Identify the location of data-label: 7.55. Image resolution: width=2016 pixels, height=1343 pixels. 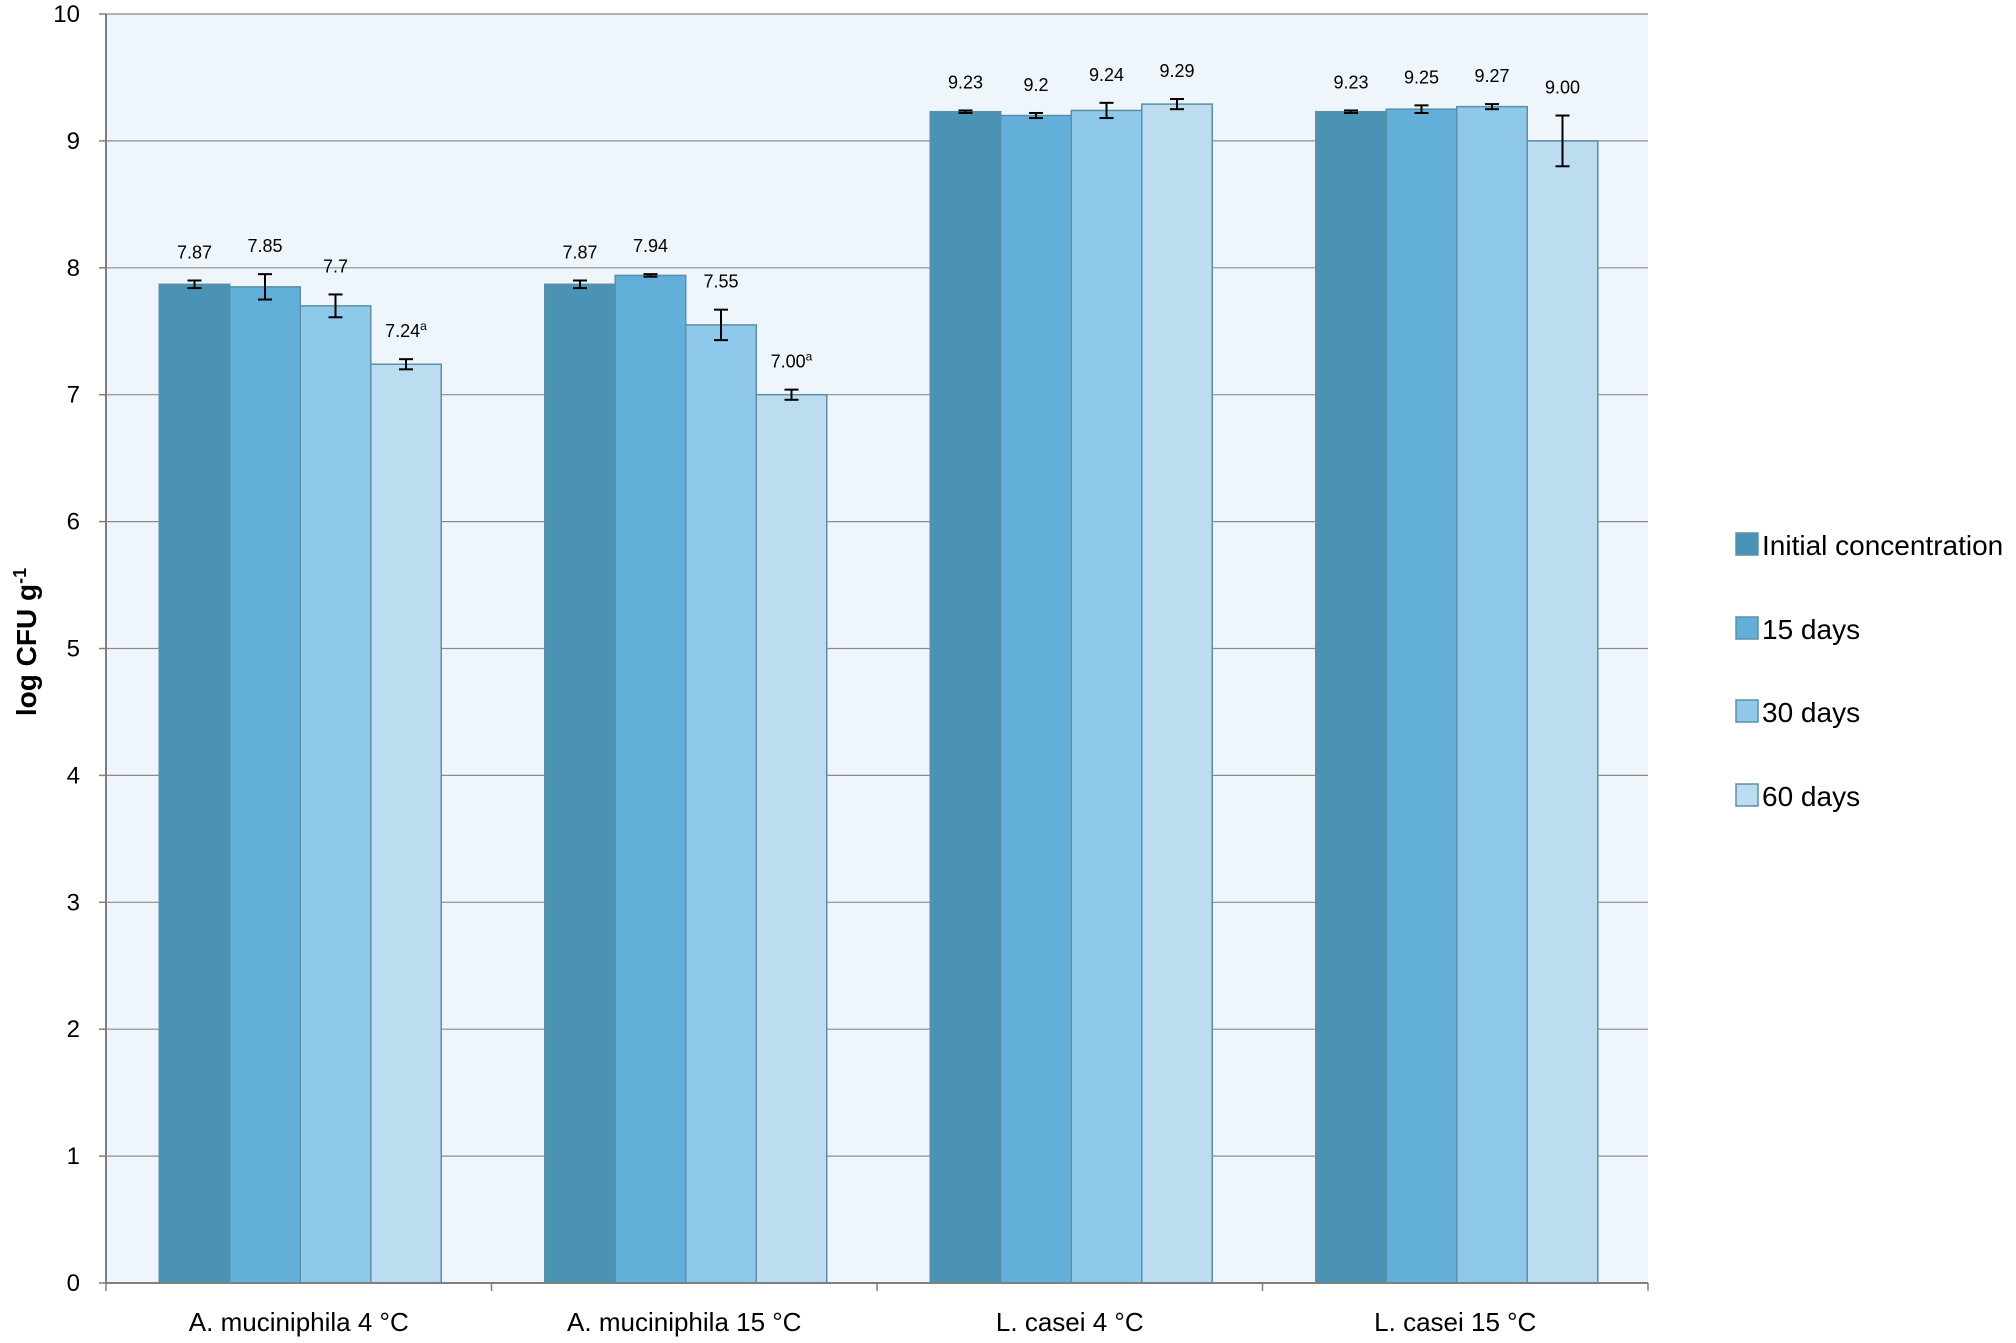
(720, 282).